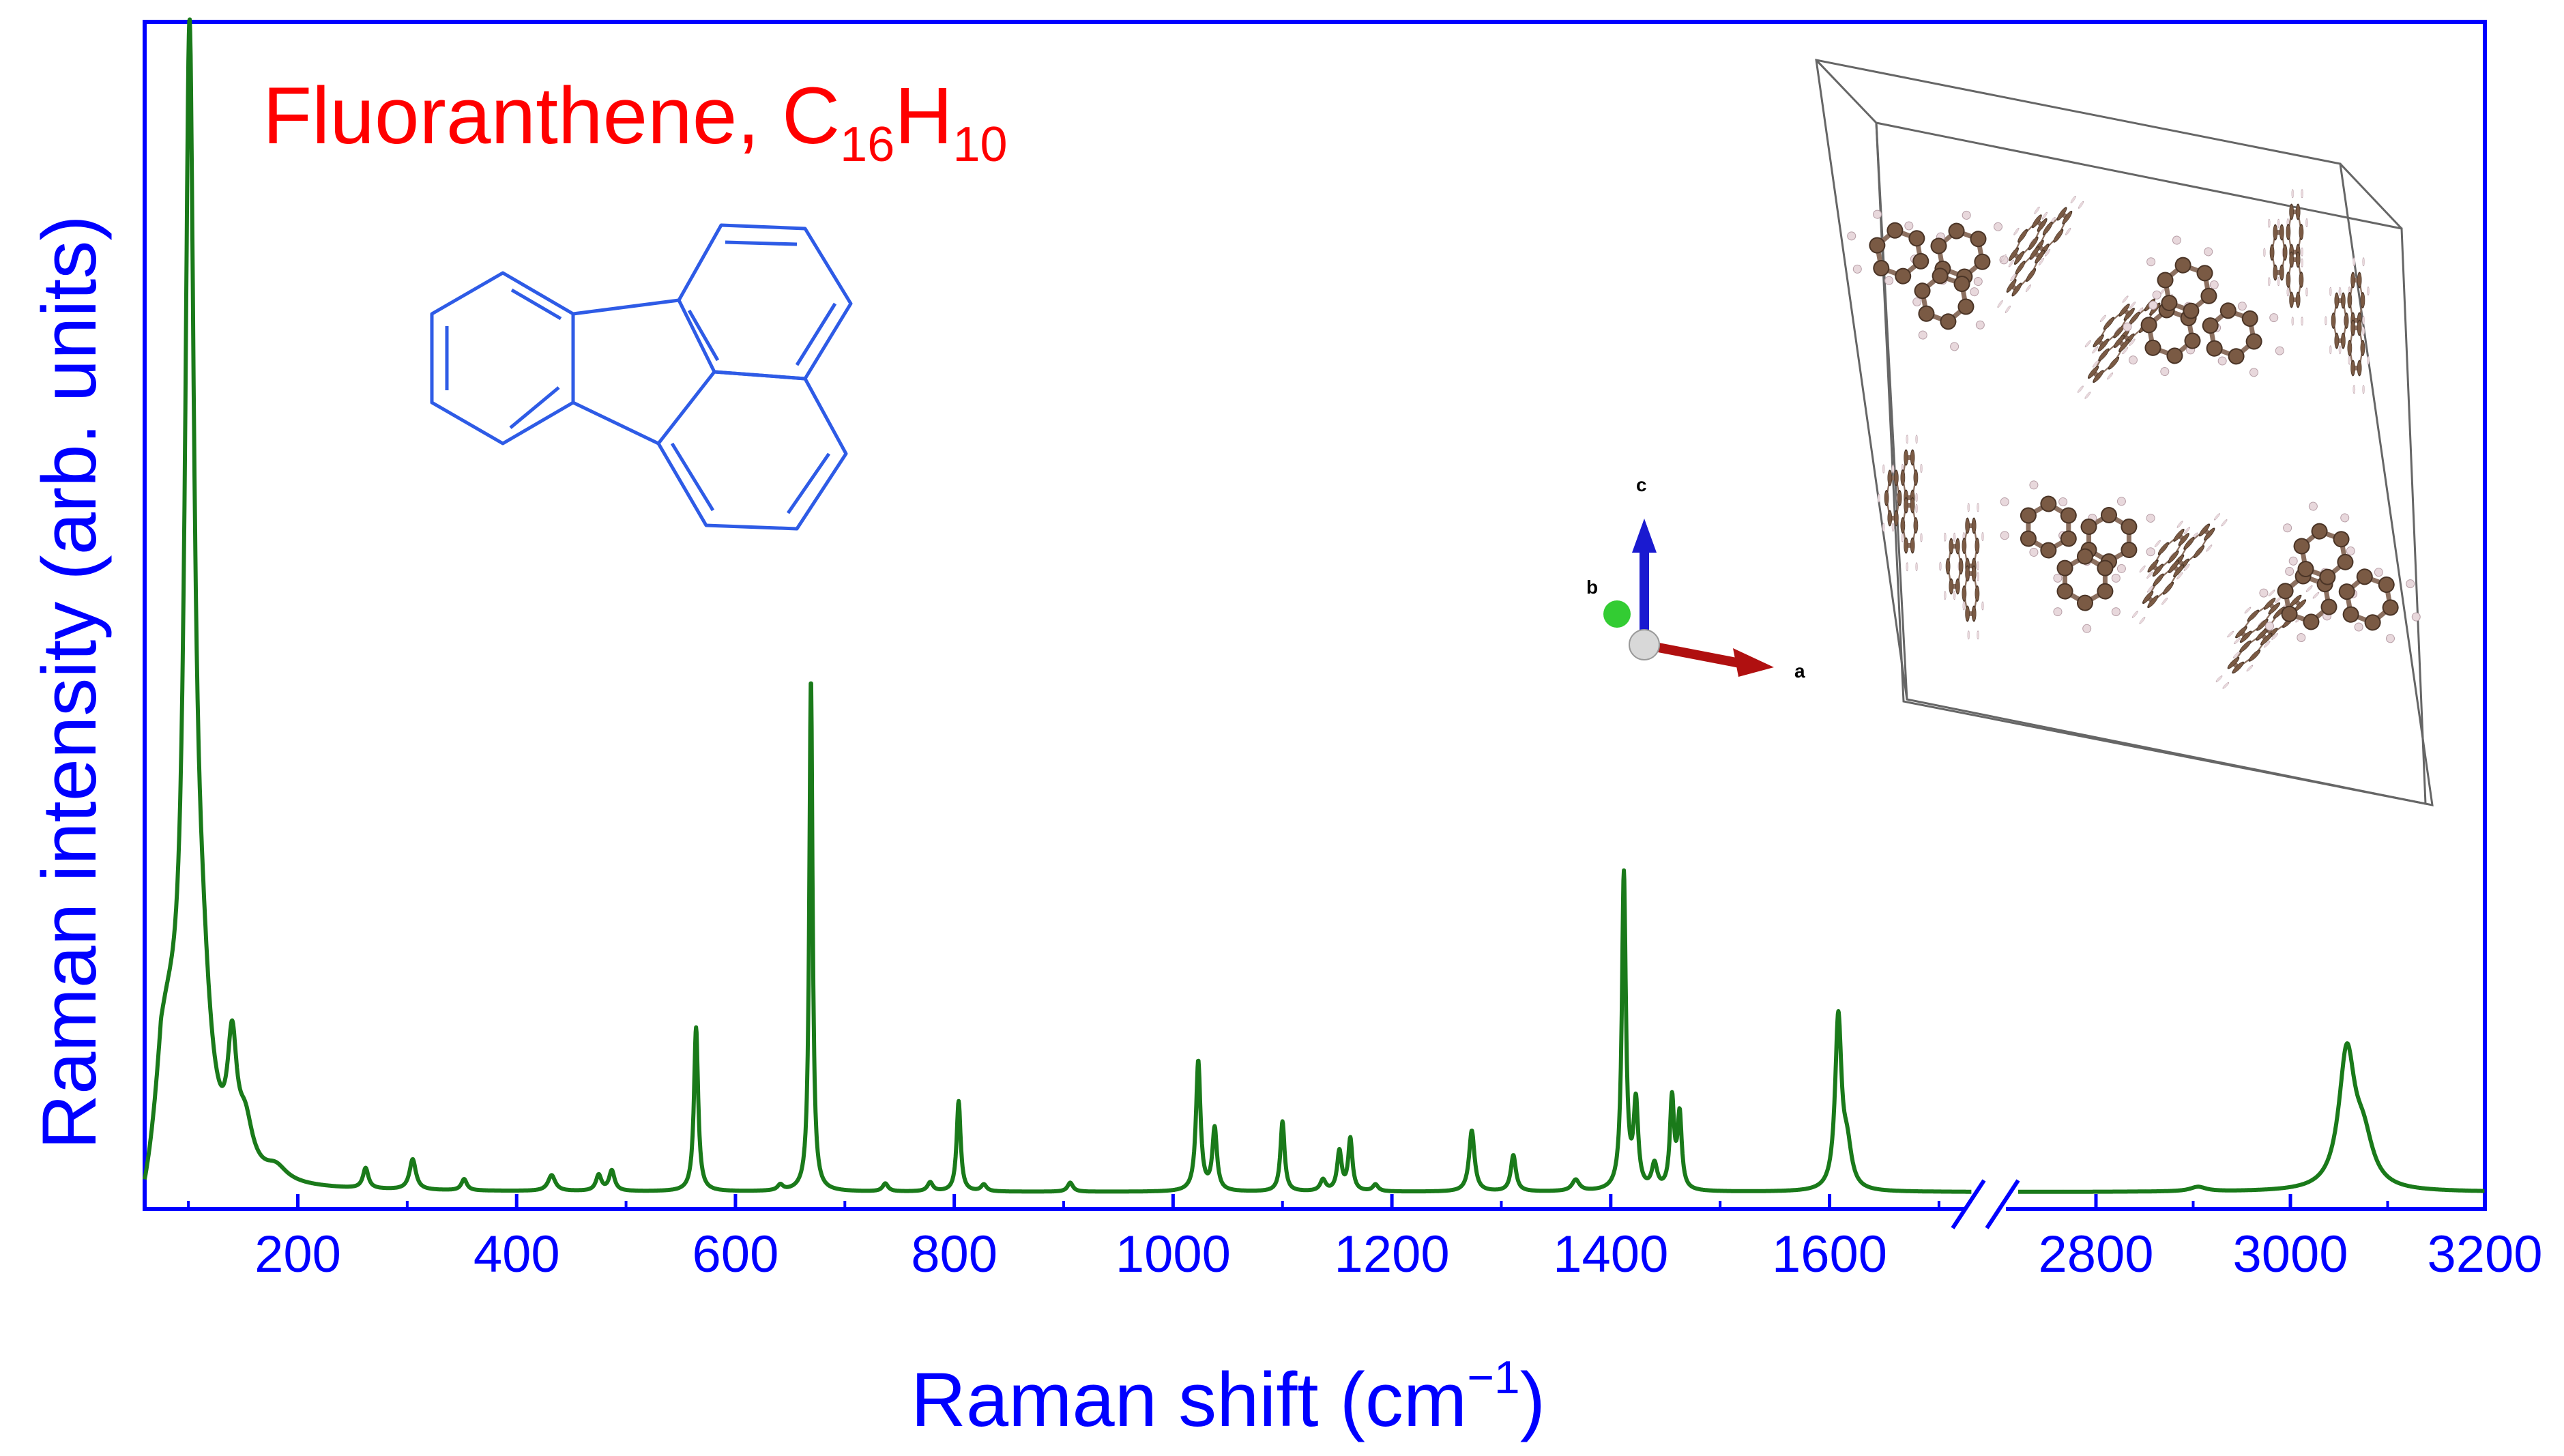 The width and height of the screenshot is (2564, 1456). What do you see at coordinates (1617, 614) in the screenshot?
I see `b-axis-ball-icon` at bounding box center [1617, 614].